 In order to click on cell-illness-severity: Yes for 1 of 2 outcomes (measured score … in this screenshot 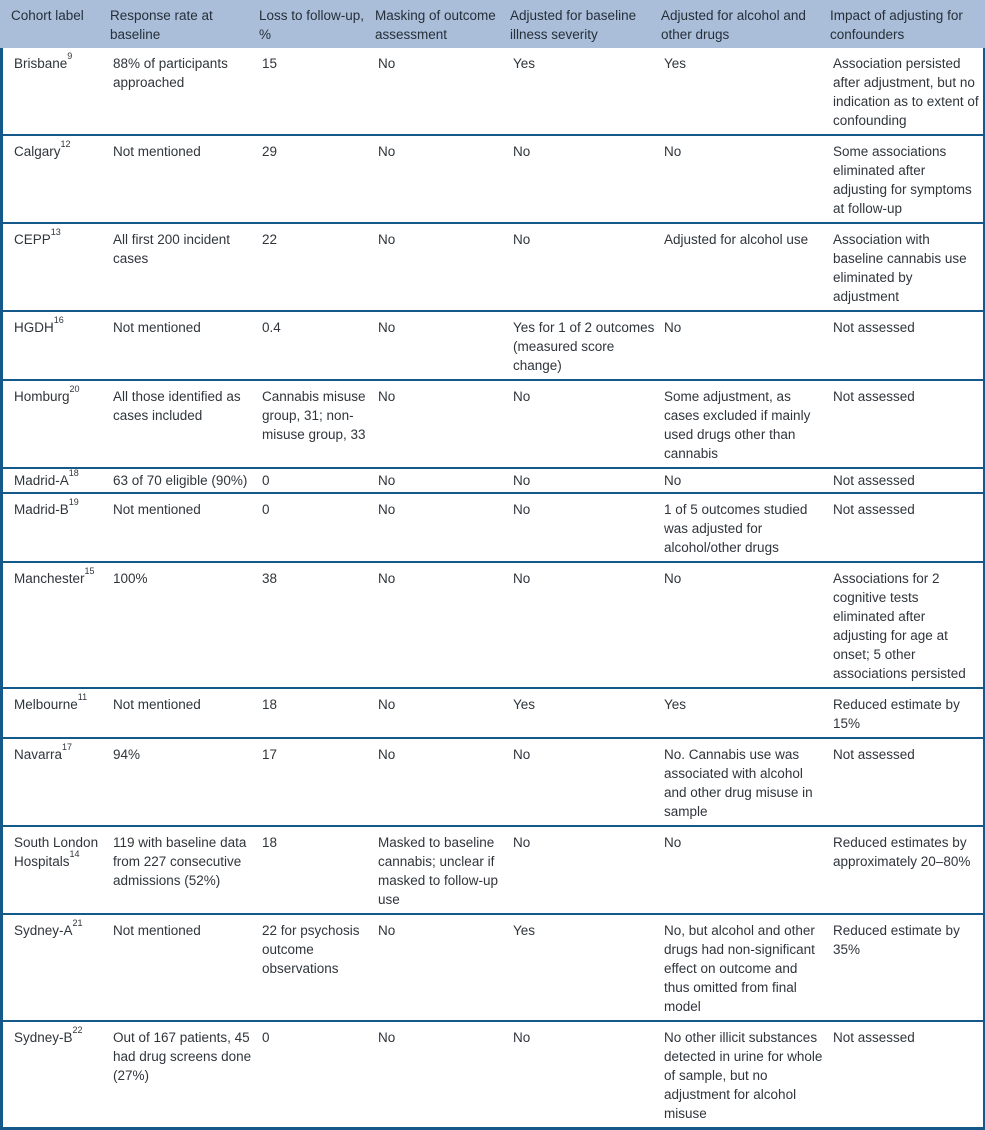, I will do `click(584, 346)`.